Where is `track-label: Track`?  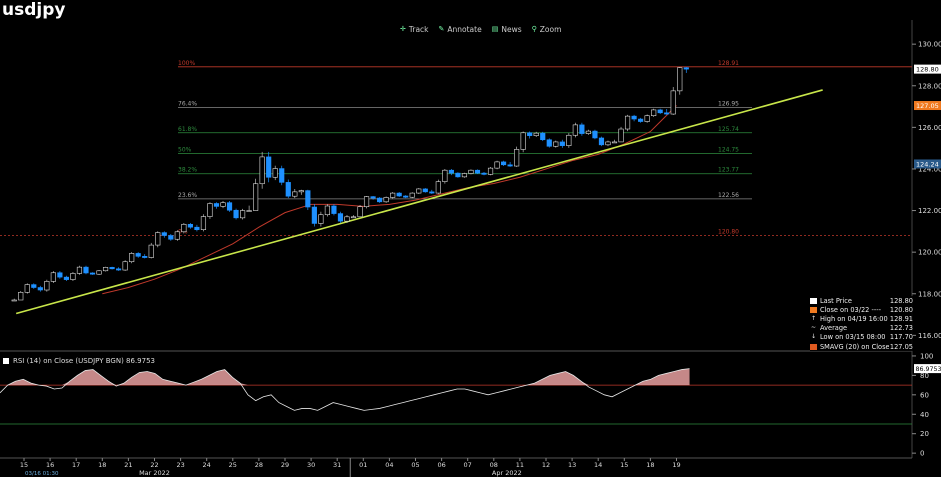
track-label: Track is located at coordinates (418, 29).